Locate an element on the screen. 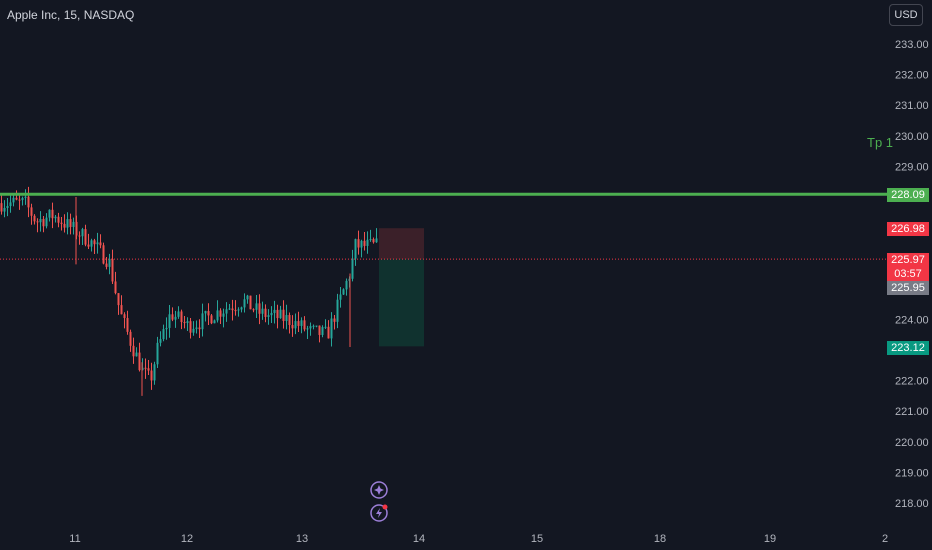  x-tick-label: 12 is located at coordinates (187, 539).